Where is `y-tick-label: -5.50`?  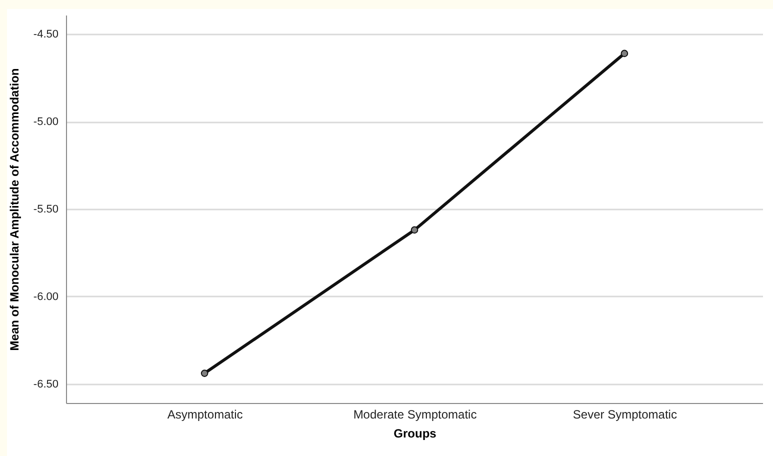 y-tick-label: -5.50 is located at coordinates (45, 210).